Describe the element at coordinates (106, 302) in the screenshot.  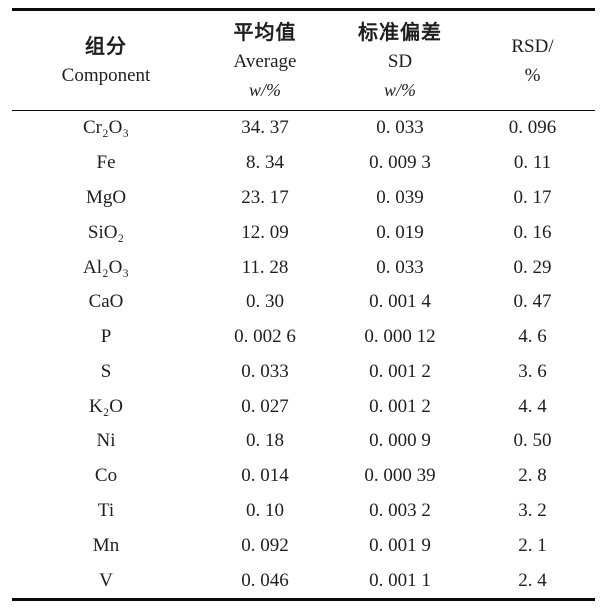
I see `component-cell: CaO` at that location.